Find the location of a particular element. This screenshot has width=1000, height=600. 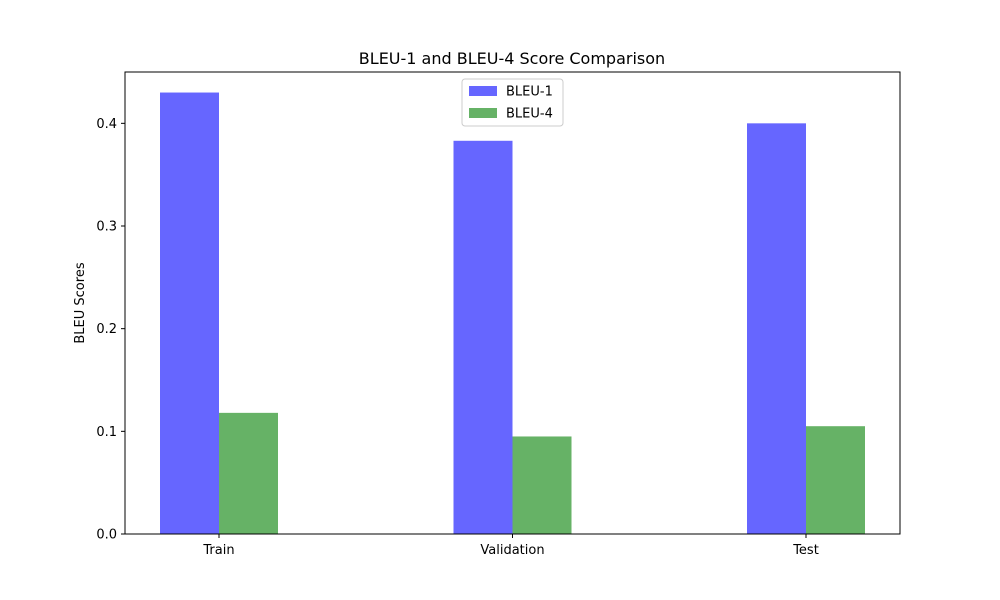

x-tick-label: Test is located at coordinates (805, 550).